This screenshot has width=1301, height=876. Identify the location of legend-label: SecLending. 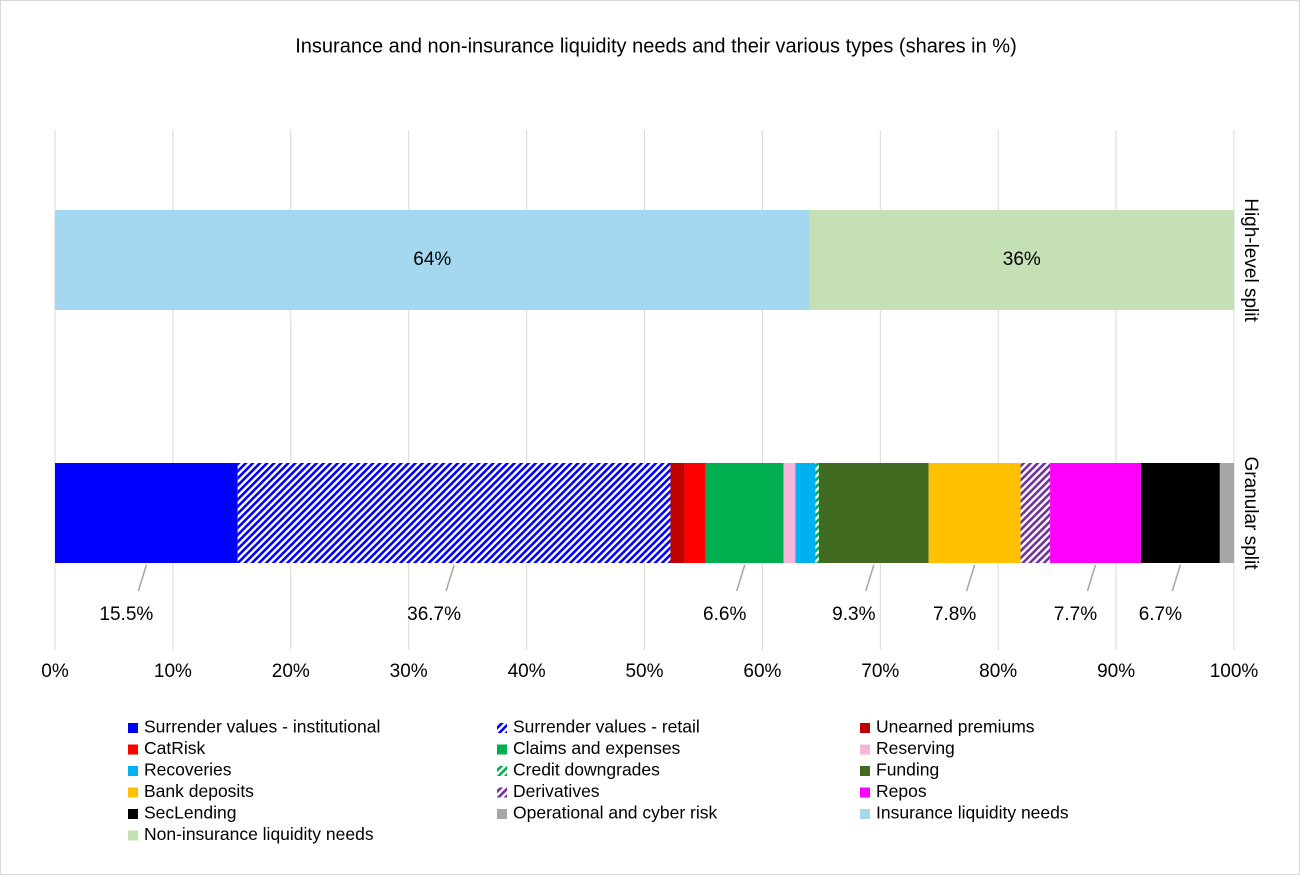
(190, 813).